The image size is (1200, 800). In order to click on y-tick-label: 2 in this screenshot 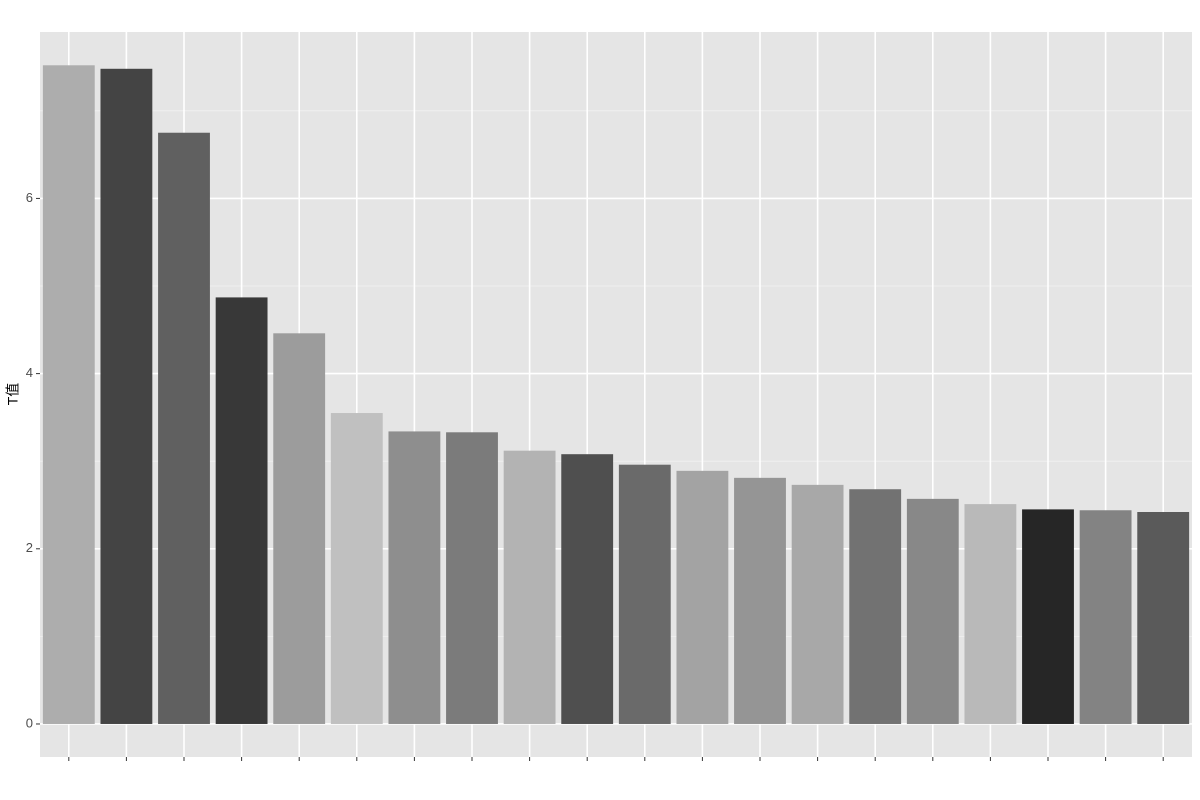, I will do `click(29, 547)`.